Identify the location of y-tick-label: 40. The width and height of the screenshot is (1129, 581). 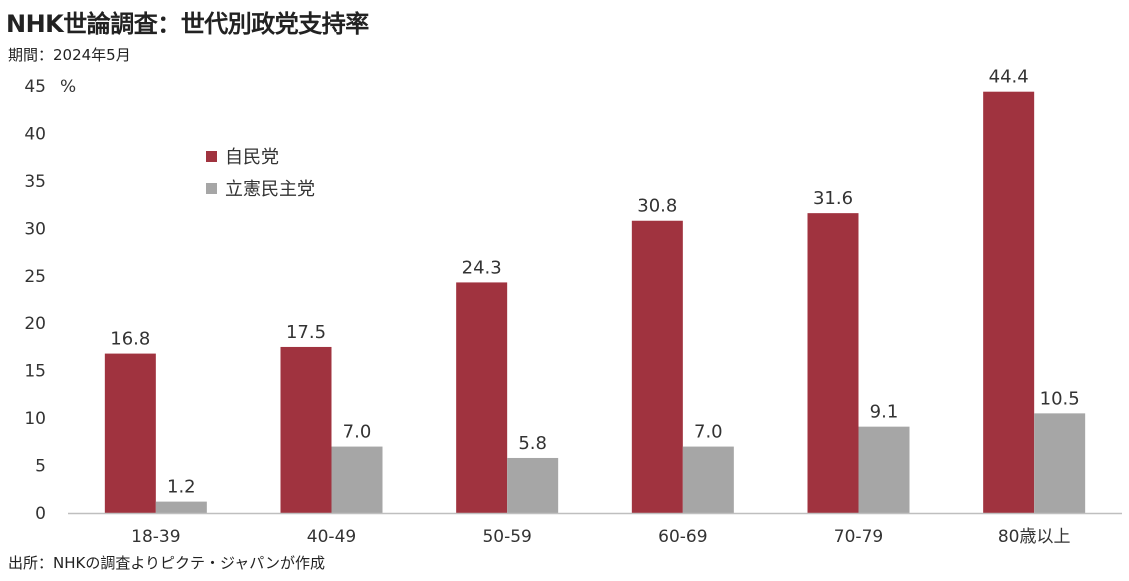
(35, 134).